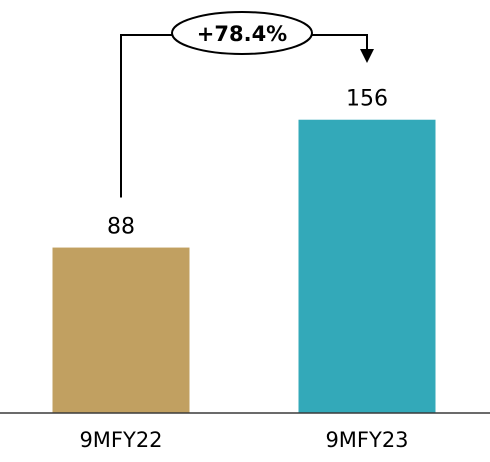 This screenshot has width=490, height=462. What do you see at coordinates (367, 56) in the screenshot?
I see `arrow-down-icon` at bounding box center [367, 56].